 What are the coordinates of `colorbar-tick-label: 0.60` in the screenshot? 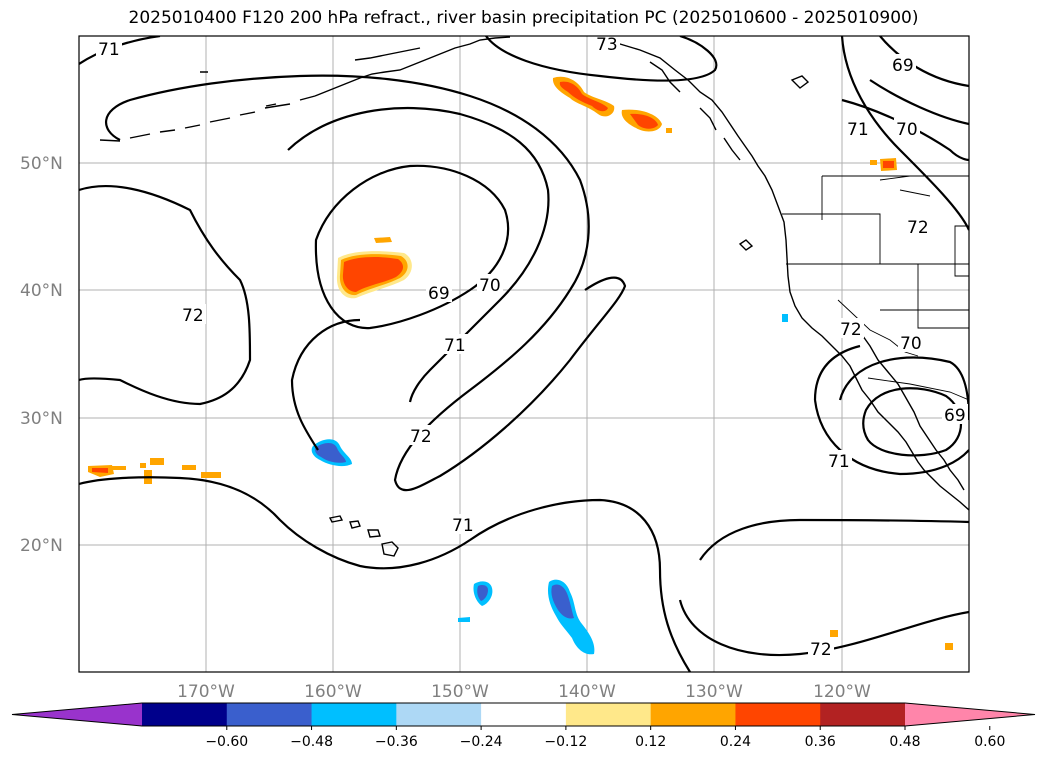 It's located at (989, 742).